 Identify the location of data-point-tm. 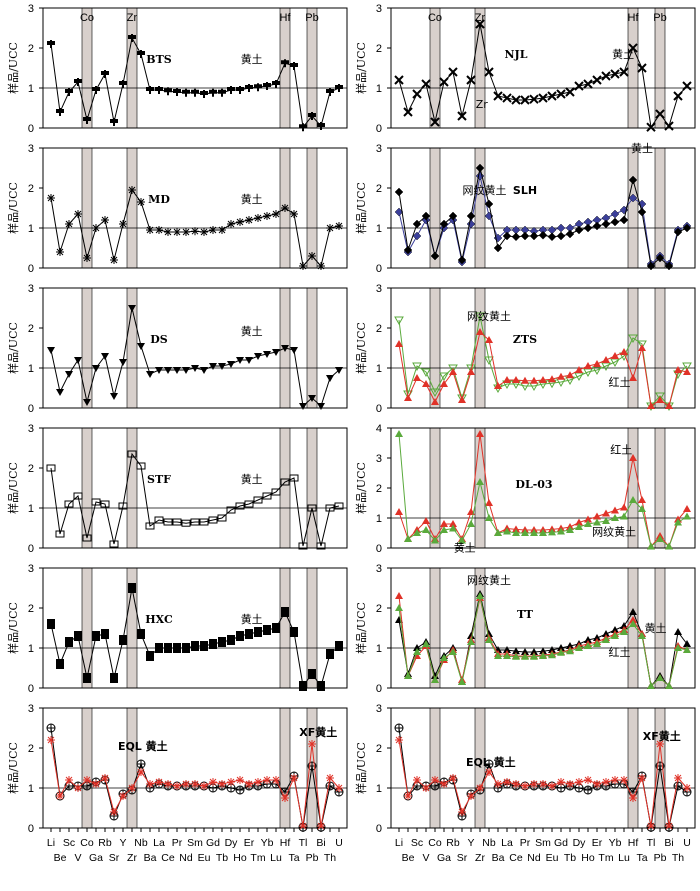
(606, 639).